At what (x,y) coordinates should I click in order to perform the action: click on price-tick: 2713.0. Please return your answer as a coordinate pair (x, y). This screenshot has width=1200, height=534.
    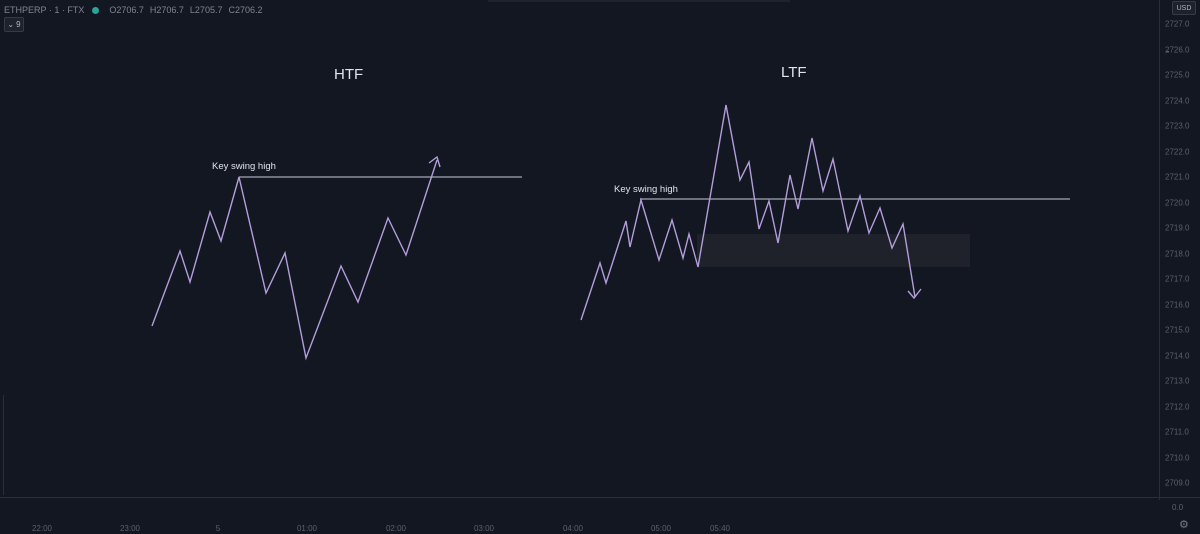
    Looking at the image, I should click on (1177, 381).